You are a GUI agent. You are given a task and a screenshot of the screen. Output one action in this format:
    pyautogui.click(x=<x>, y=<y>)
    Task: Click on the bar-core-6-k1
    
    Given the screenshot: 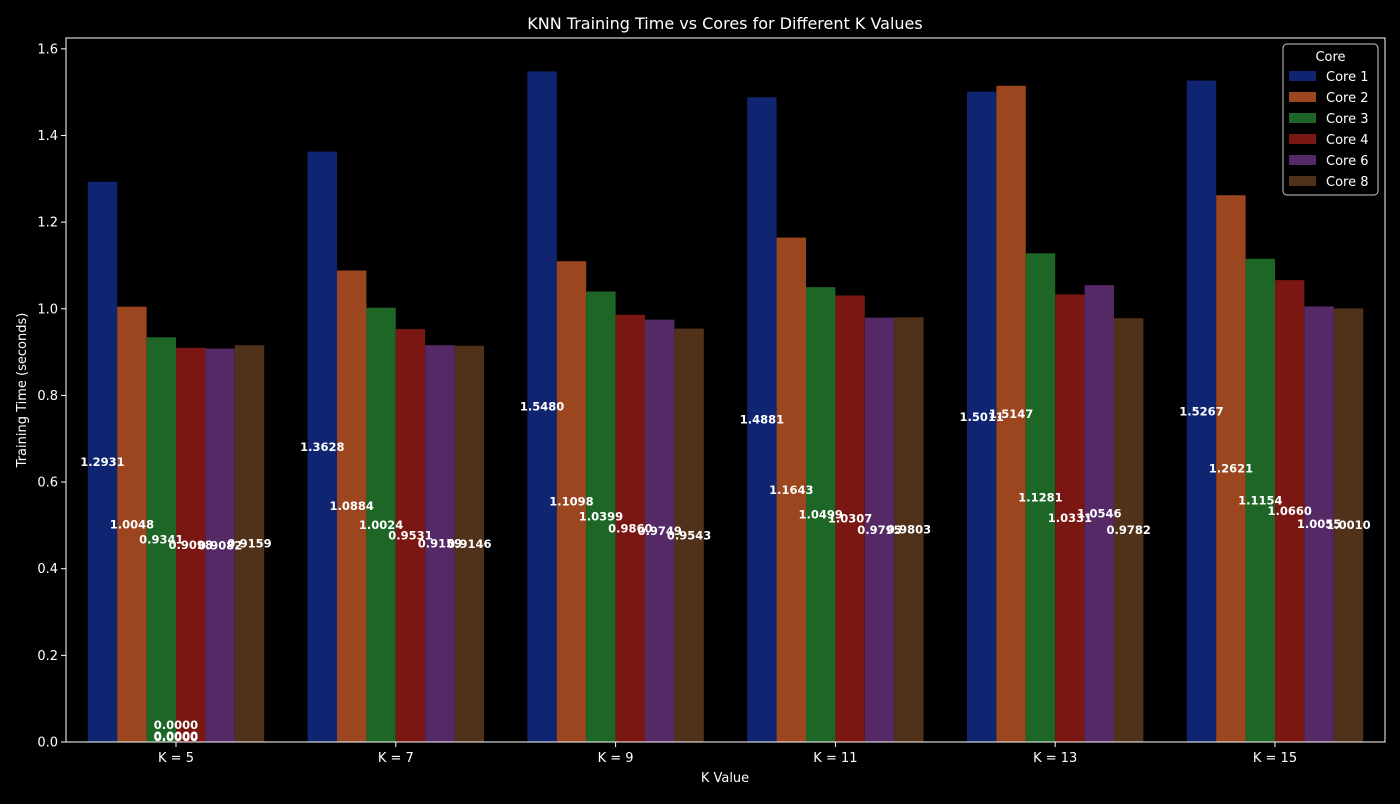 What is the action you would take?
    pyautogui.click(x=440, y=543)
    